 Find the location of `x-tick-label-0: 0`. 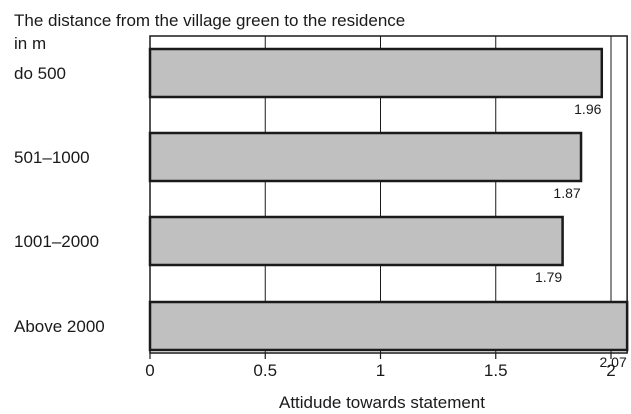

x-tick-label-0: 0 is located at coordinates (149, 370).